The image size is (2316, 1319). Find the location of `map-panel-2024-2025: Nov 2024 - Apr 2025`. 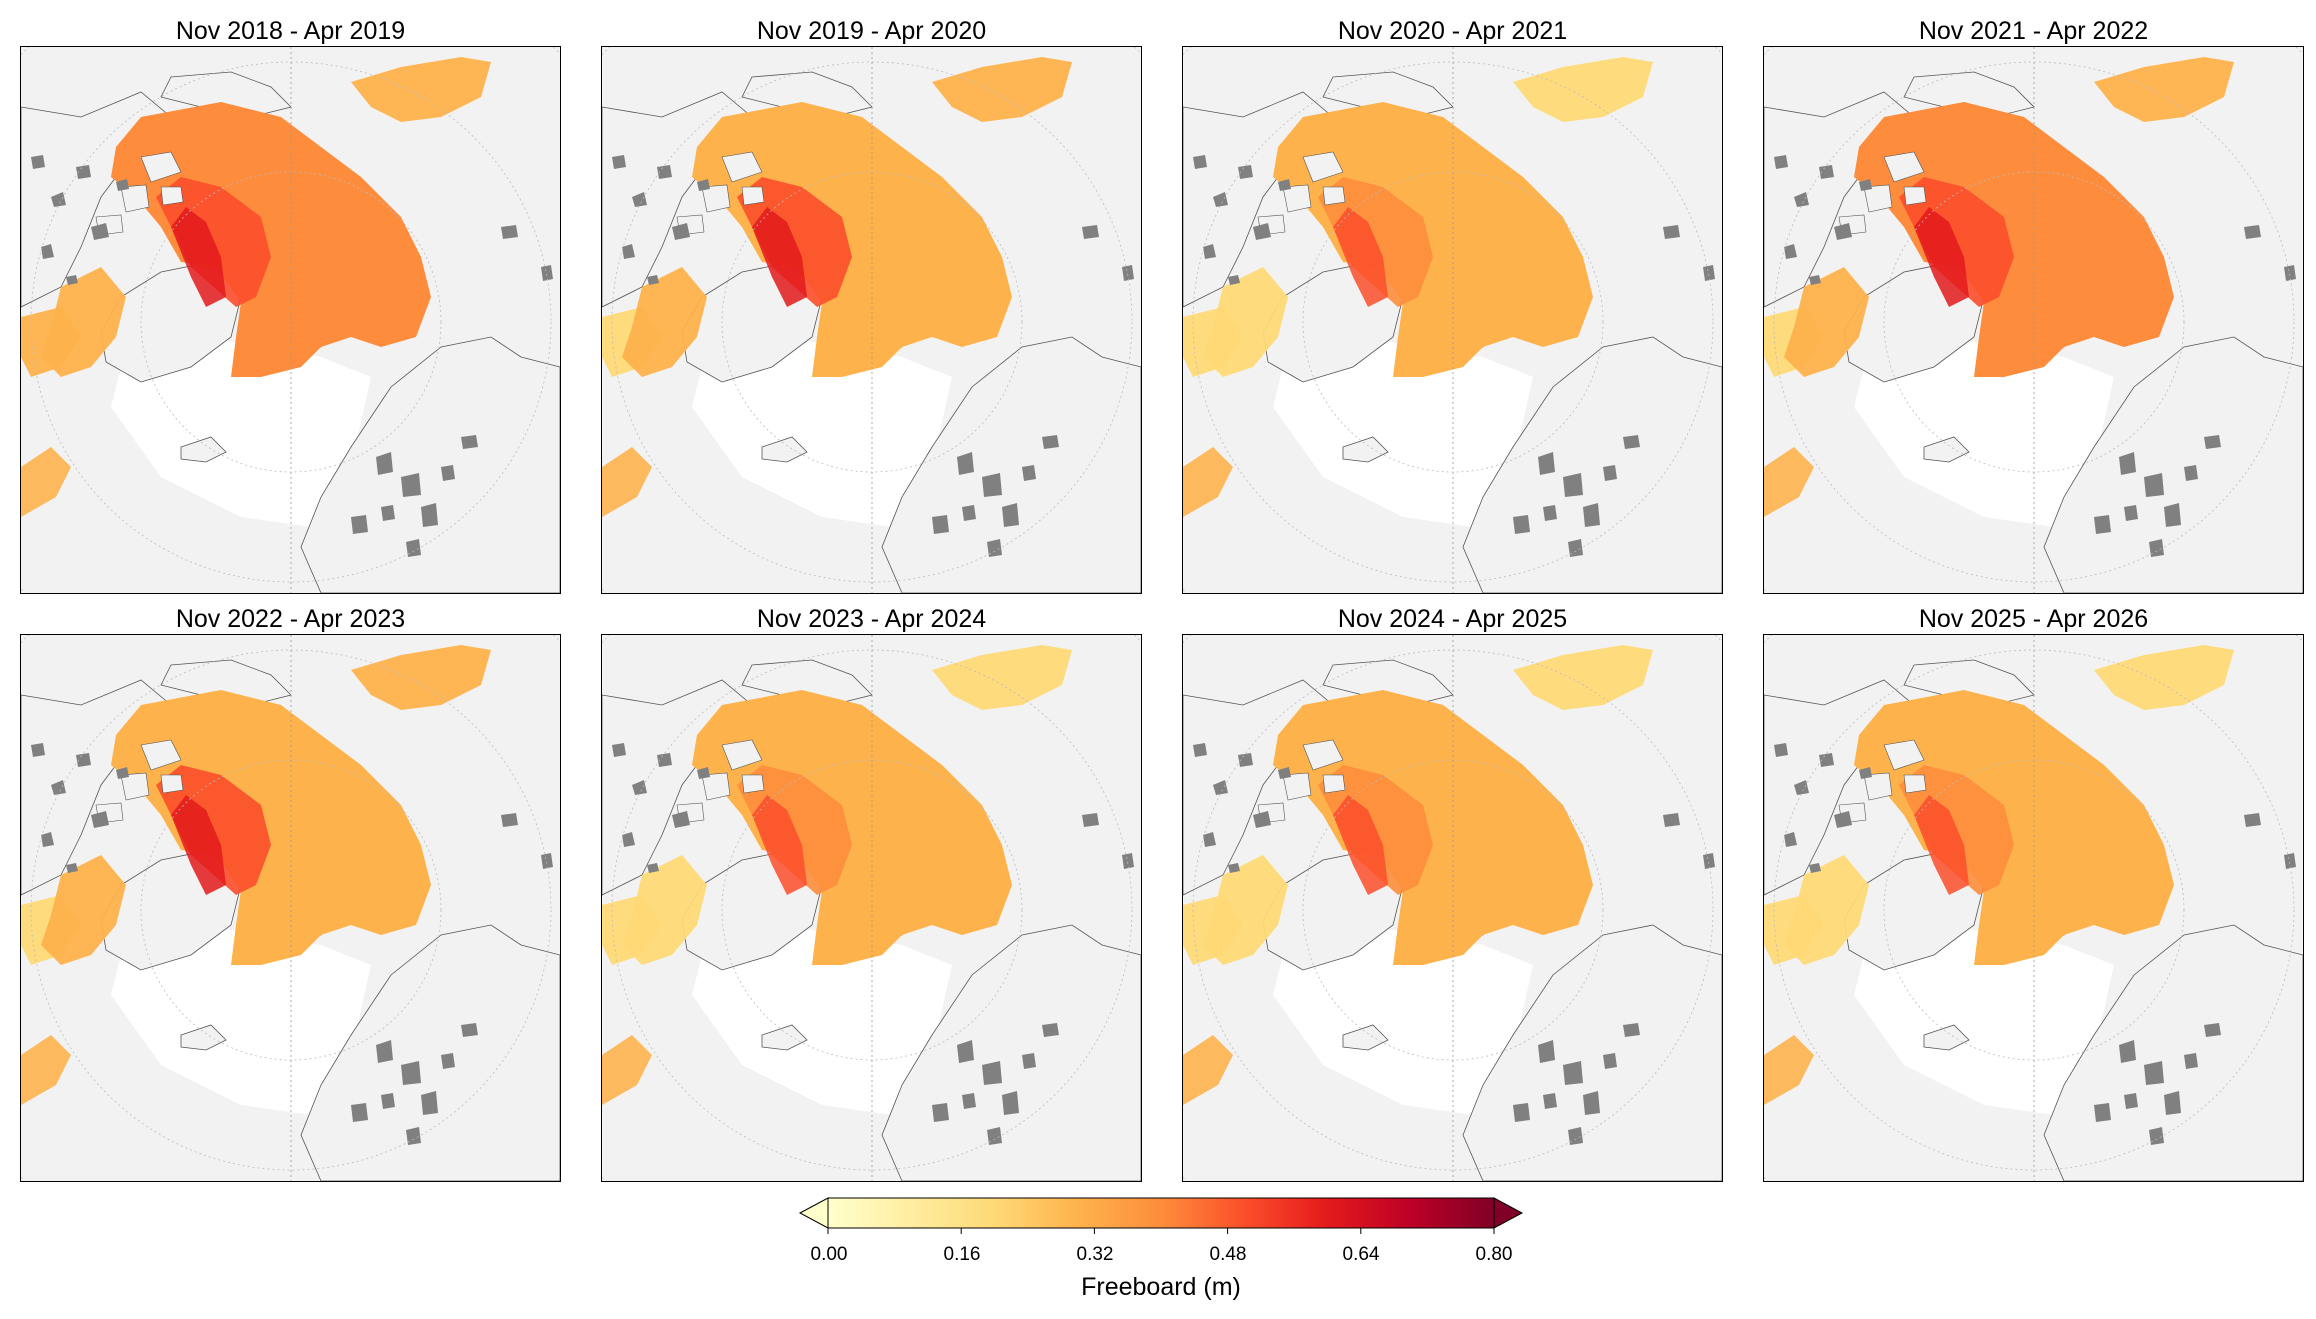

map-panel-2024-2025: Nov 2024 - Apr 2025 is located at coordinates (1452, 893).